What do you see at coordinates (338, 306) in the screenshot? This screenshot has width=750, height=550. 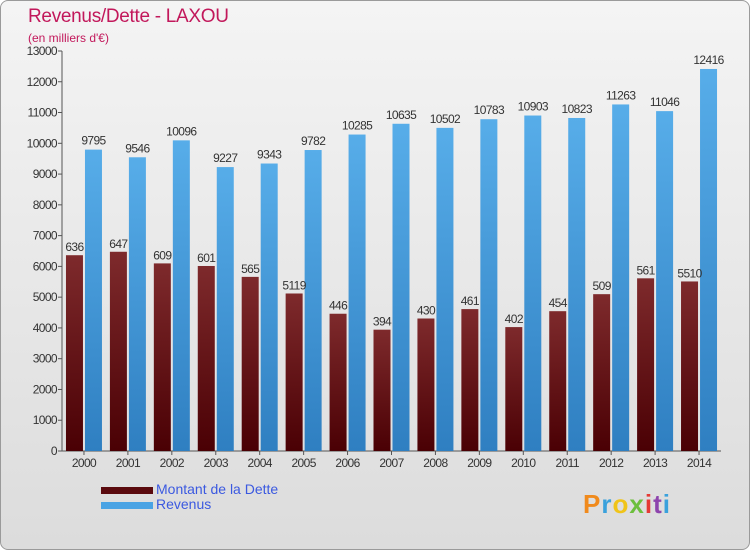 I see `data-label-dette-2006: 446` at bounding box center [338, 306].